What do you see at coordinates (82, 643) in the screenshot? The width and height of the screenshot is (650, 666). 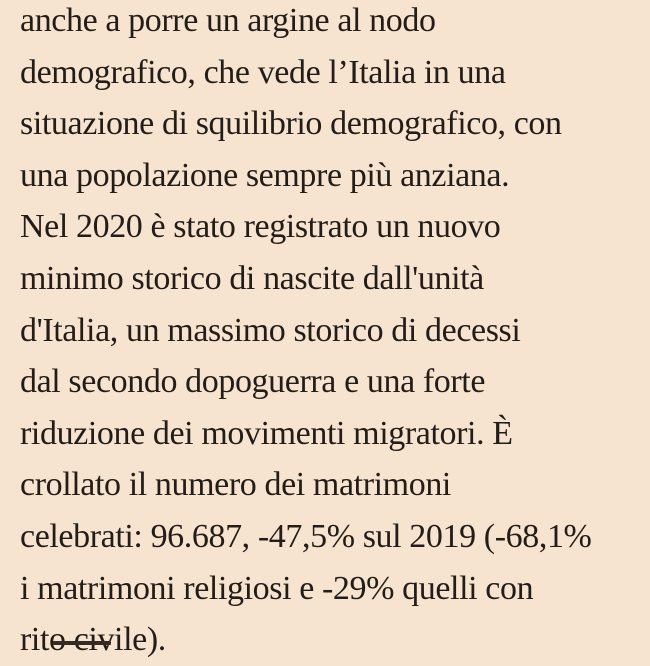 I see `next-content-cutoff` at bounding box center [82, 643].